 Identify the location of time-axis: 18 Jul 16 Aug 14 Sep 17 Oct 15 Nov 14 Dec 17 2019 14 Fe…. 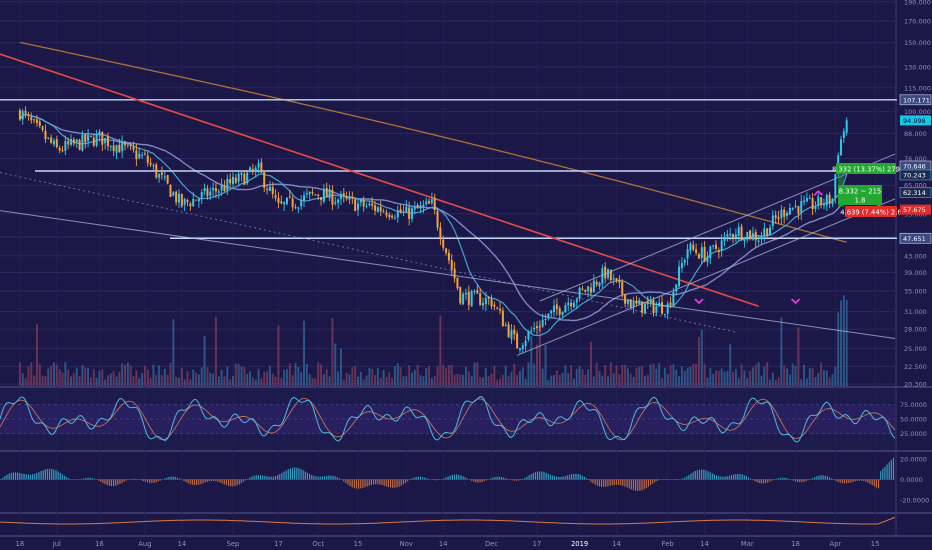
(448, 544).